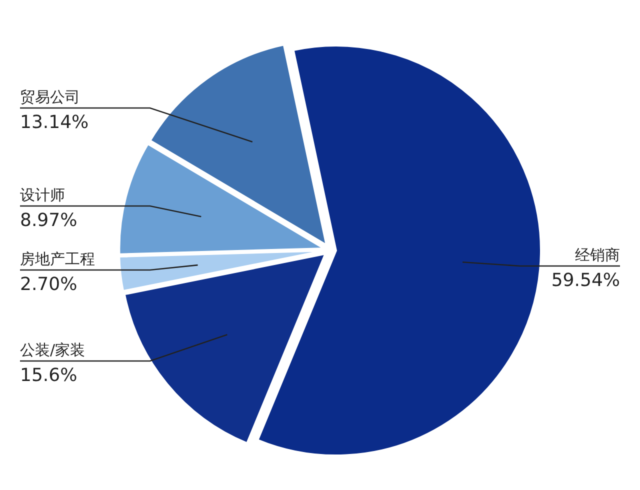  I want to click on slice-label: 房地产工程, so click(57, 259).